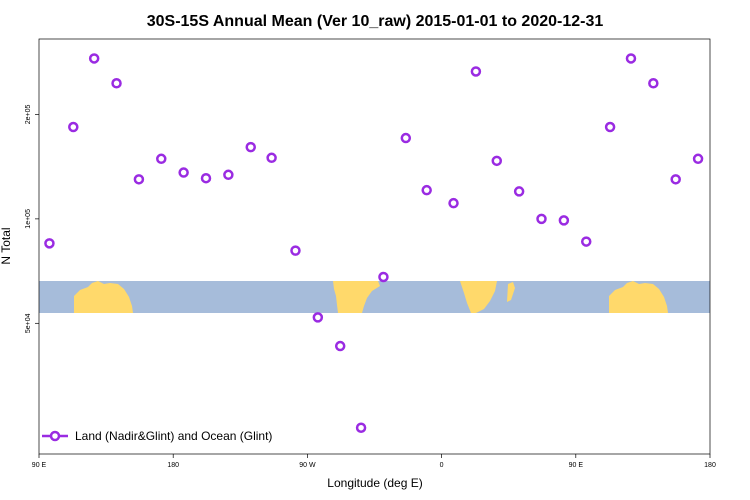 Image resolution: width=750 pixels, height=500 pixels. What do you see at coordinates (55, 436) in the screenshot?
I see `legend-marker` at bounding box center [55, 436].